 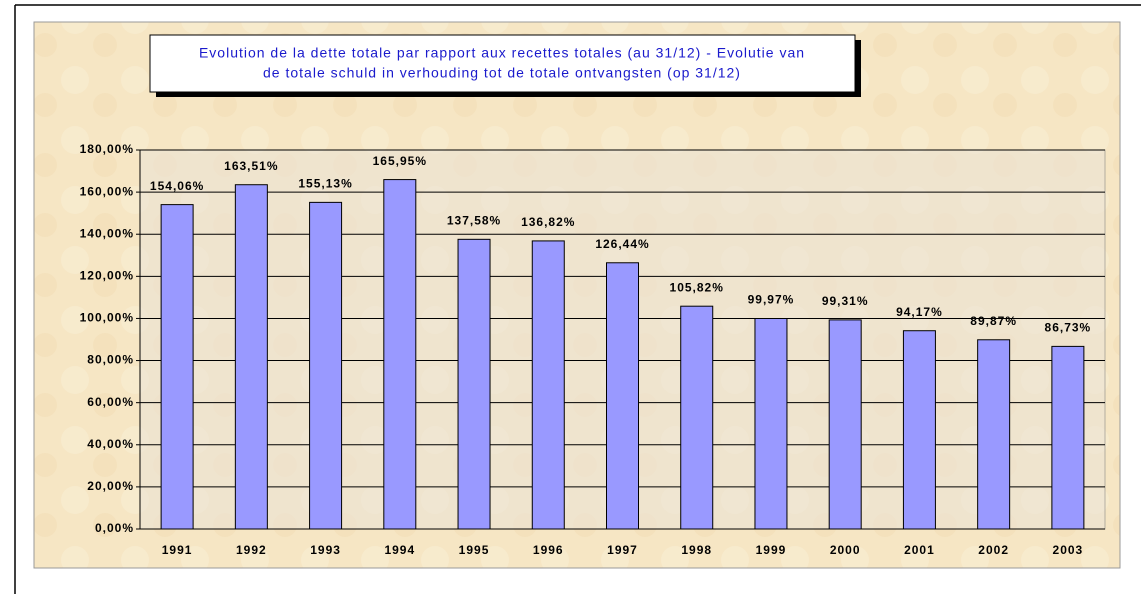 What do you see at coordinates (114, 528) in the screenshot?
I see `y-tick-label: 0,00%` at bounding box center [114, 528].